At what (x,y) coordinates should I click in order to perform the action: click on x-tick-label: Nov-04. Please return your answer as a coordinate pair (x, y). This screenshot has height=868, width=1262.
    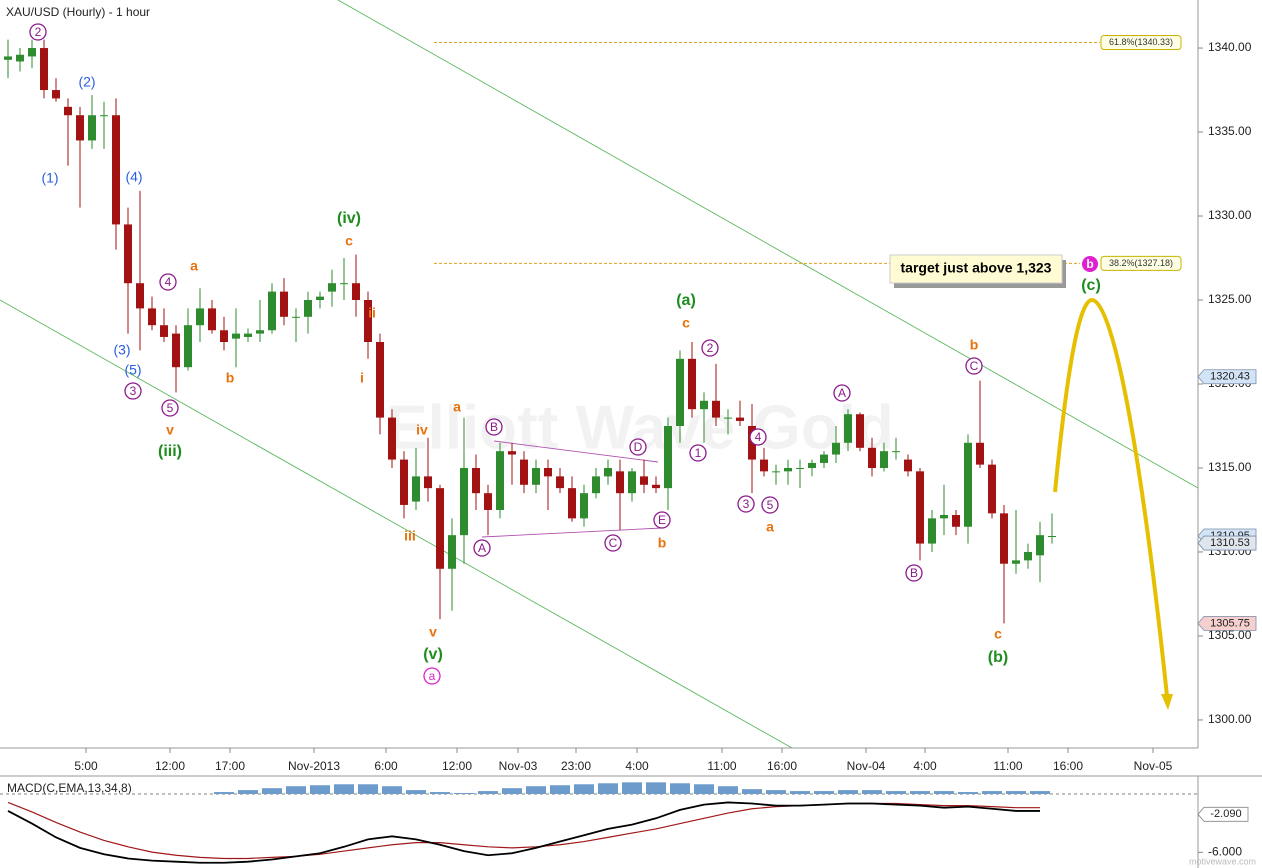
    Looking at the image, I should click on (866, 766).